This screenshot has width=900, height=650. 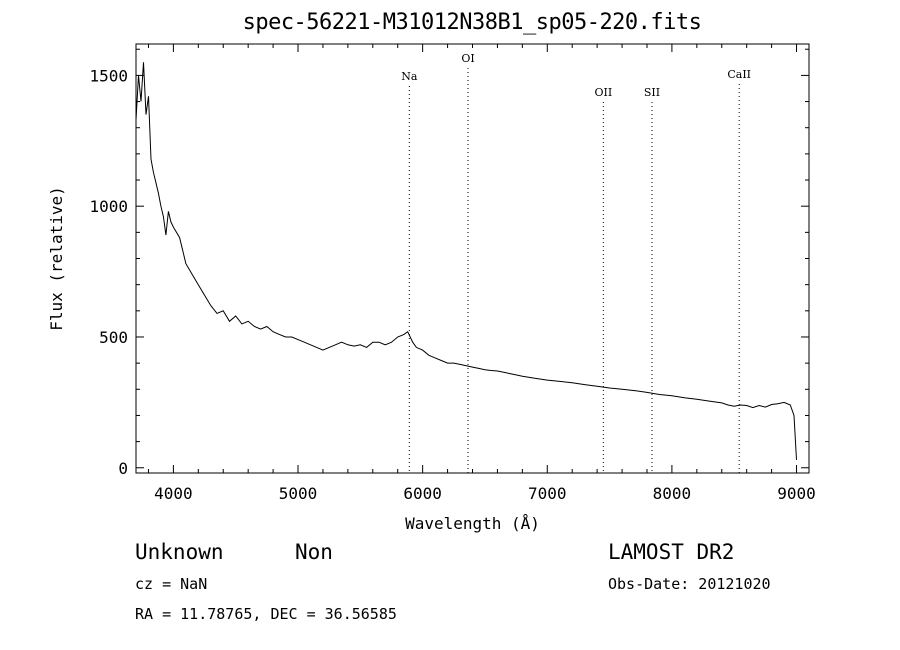 What do you see at coordinates (123, 468) in the screenshot?
I see `y-tick-label: 0` at bounding box center [123, 468].